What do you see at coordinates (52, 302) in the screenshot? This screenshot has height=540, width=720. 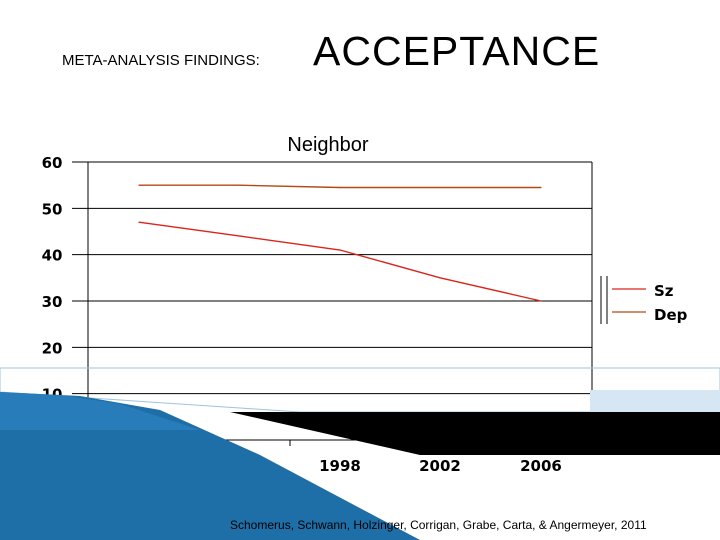 I see `y-tick-label: 30` at bounding box center [52, 302].